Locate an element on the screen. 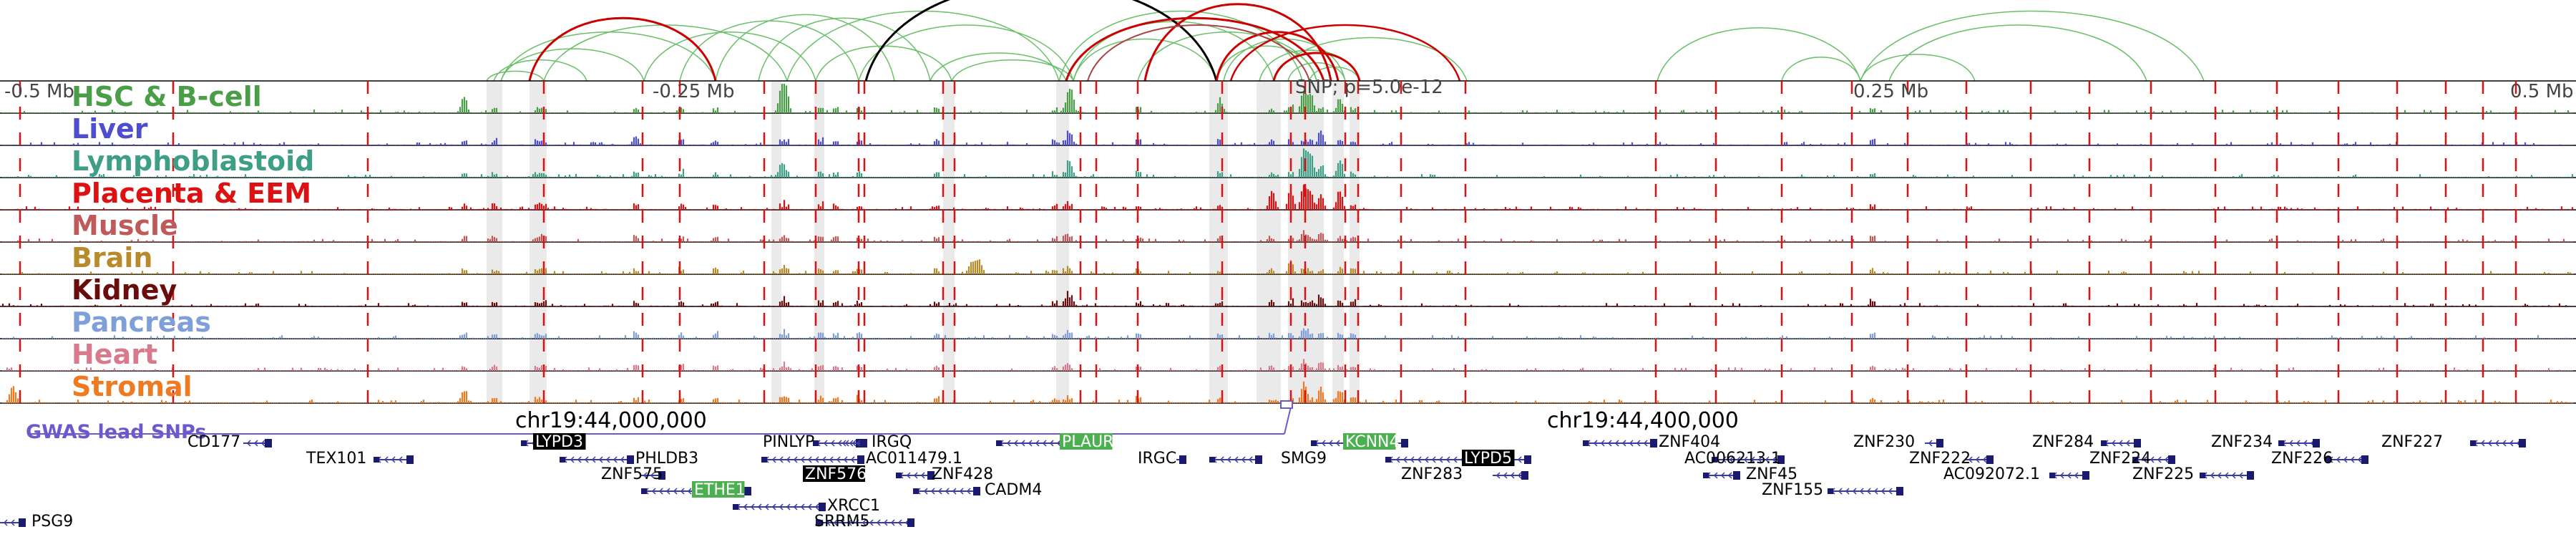 This screenshot has height=537, width=2576. gene-ac006213.1: AC006213.1 is located at coordinates (1734, 459).